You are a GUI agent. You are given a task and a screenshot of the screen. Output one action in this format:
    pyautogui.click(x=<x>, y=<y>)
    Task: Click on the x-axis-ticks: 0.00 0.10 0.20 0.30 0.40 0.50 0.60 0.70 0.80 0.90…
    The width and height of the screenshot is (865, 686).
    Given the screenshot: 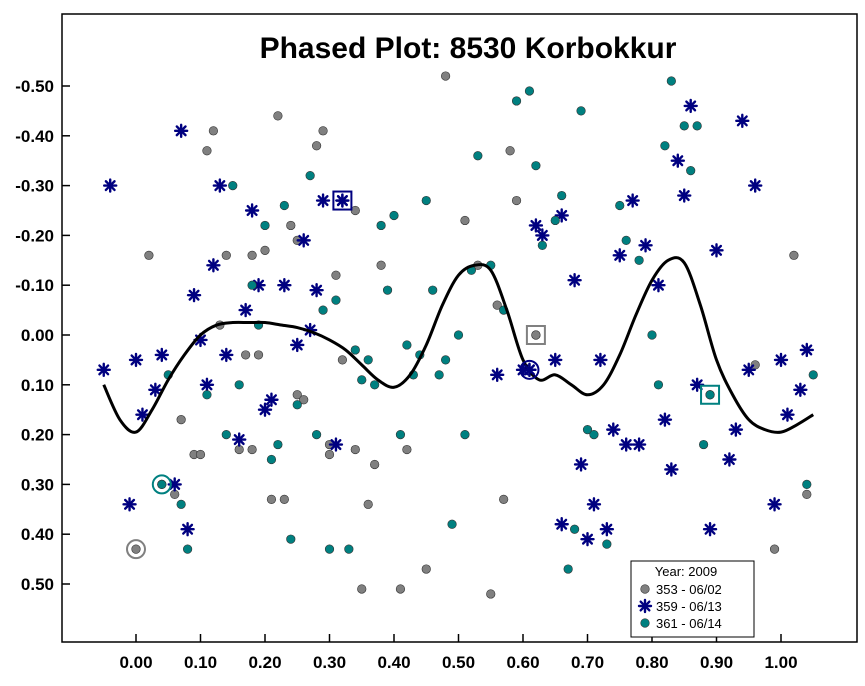 What is the action you would take?
    pyautogui.click(x=458, y=653)
    